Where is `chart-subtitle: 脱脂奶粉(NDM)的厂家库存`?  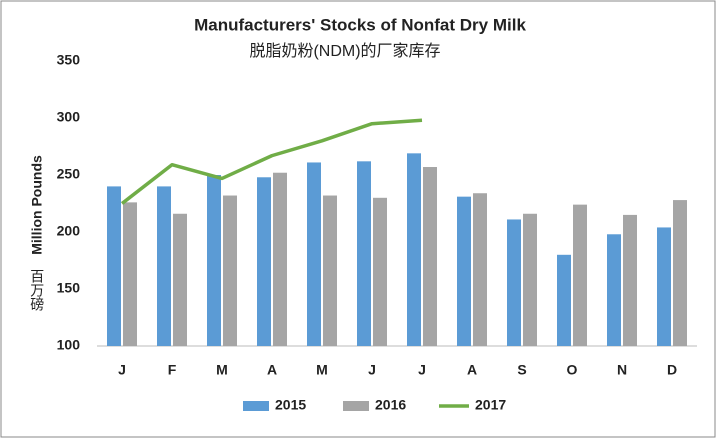 chart-subtitle: 脱脂奶粉(NDM)的厂家库存 is located at coordinates (344, 51).